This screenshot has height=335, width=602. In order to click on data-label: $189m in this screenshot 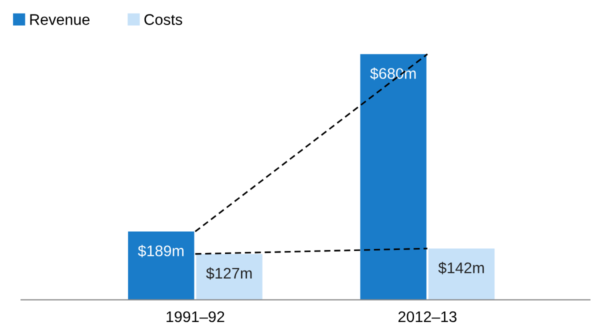, I will do `click(161, 251)`.